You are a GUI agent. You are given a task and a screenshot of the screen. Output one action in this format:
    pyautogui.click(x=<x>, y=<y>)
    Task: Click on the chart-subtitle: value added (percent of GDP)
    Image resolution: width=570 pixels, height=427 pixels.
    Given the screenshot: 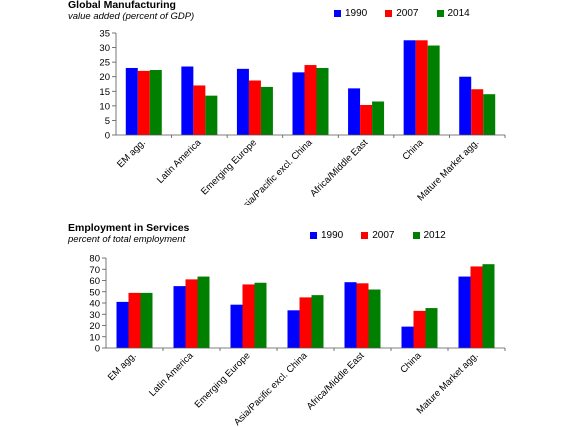 What is the action you would take?
    pyautogui.click(x=131, y=16)
    